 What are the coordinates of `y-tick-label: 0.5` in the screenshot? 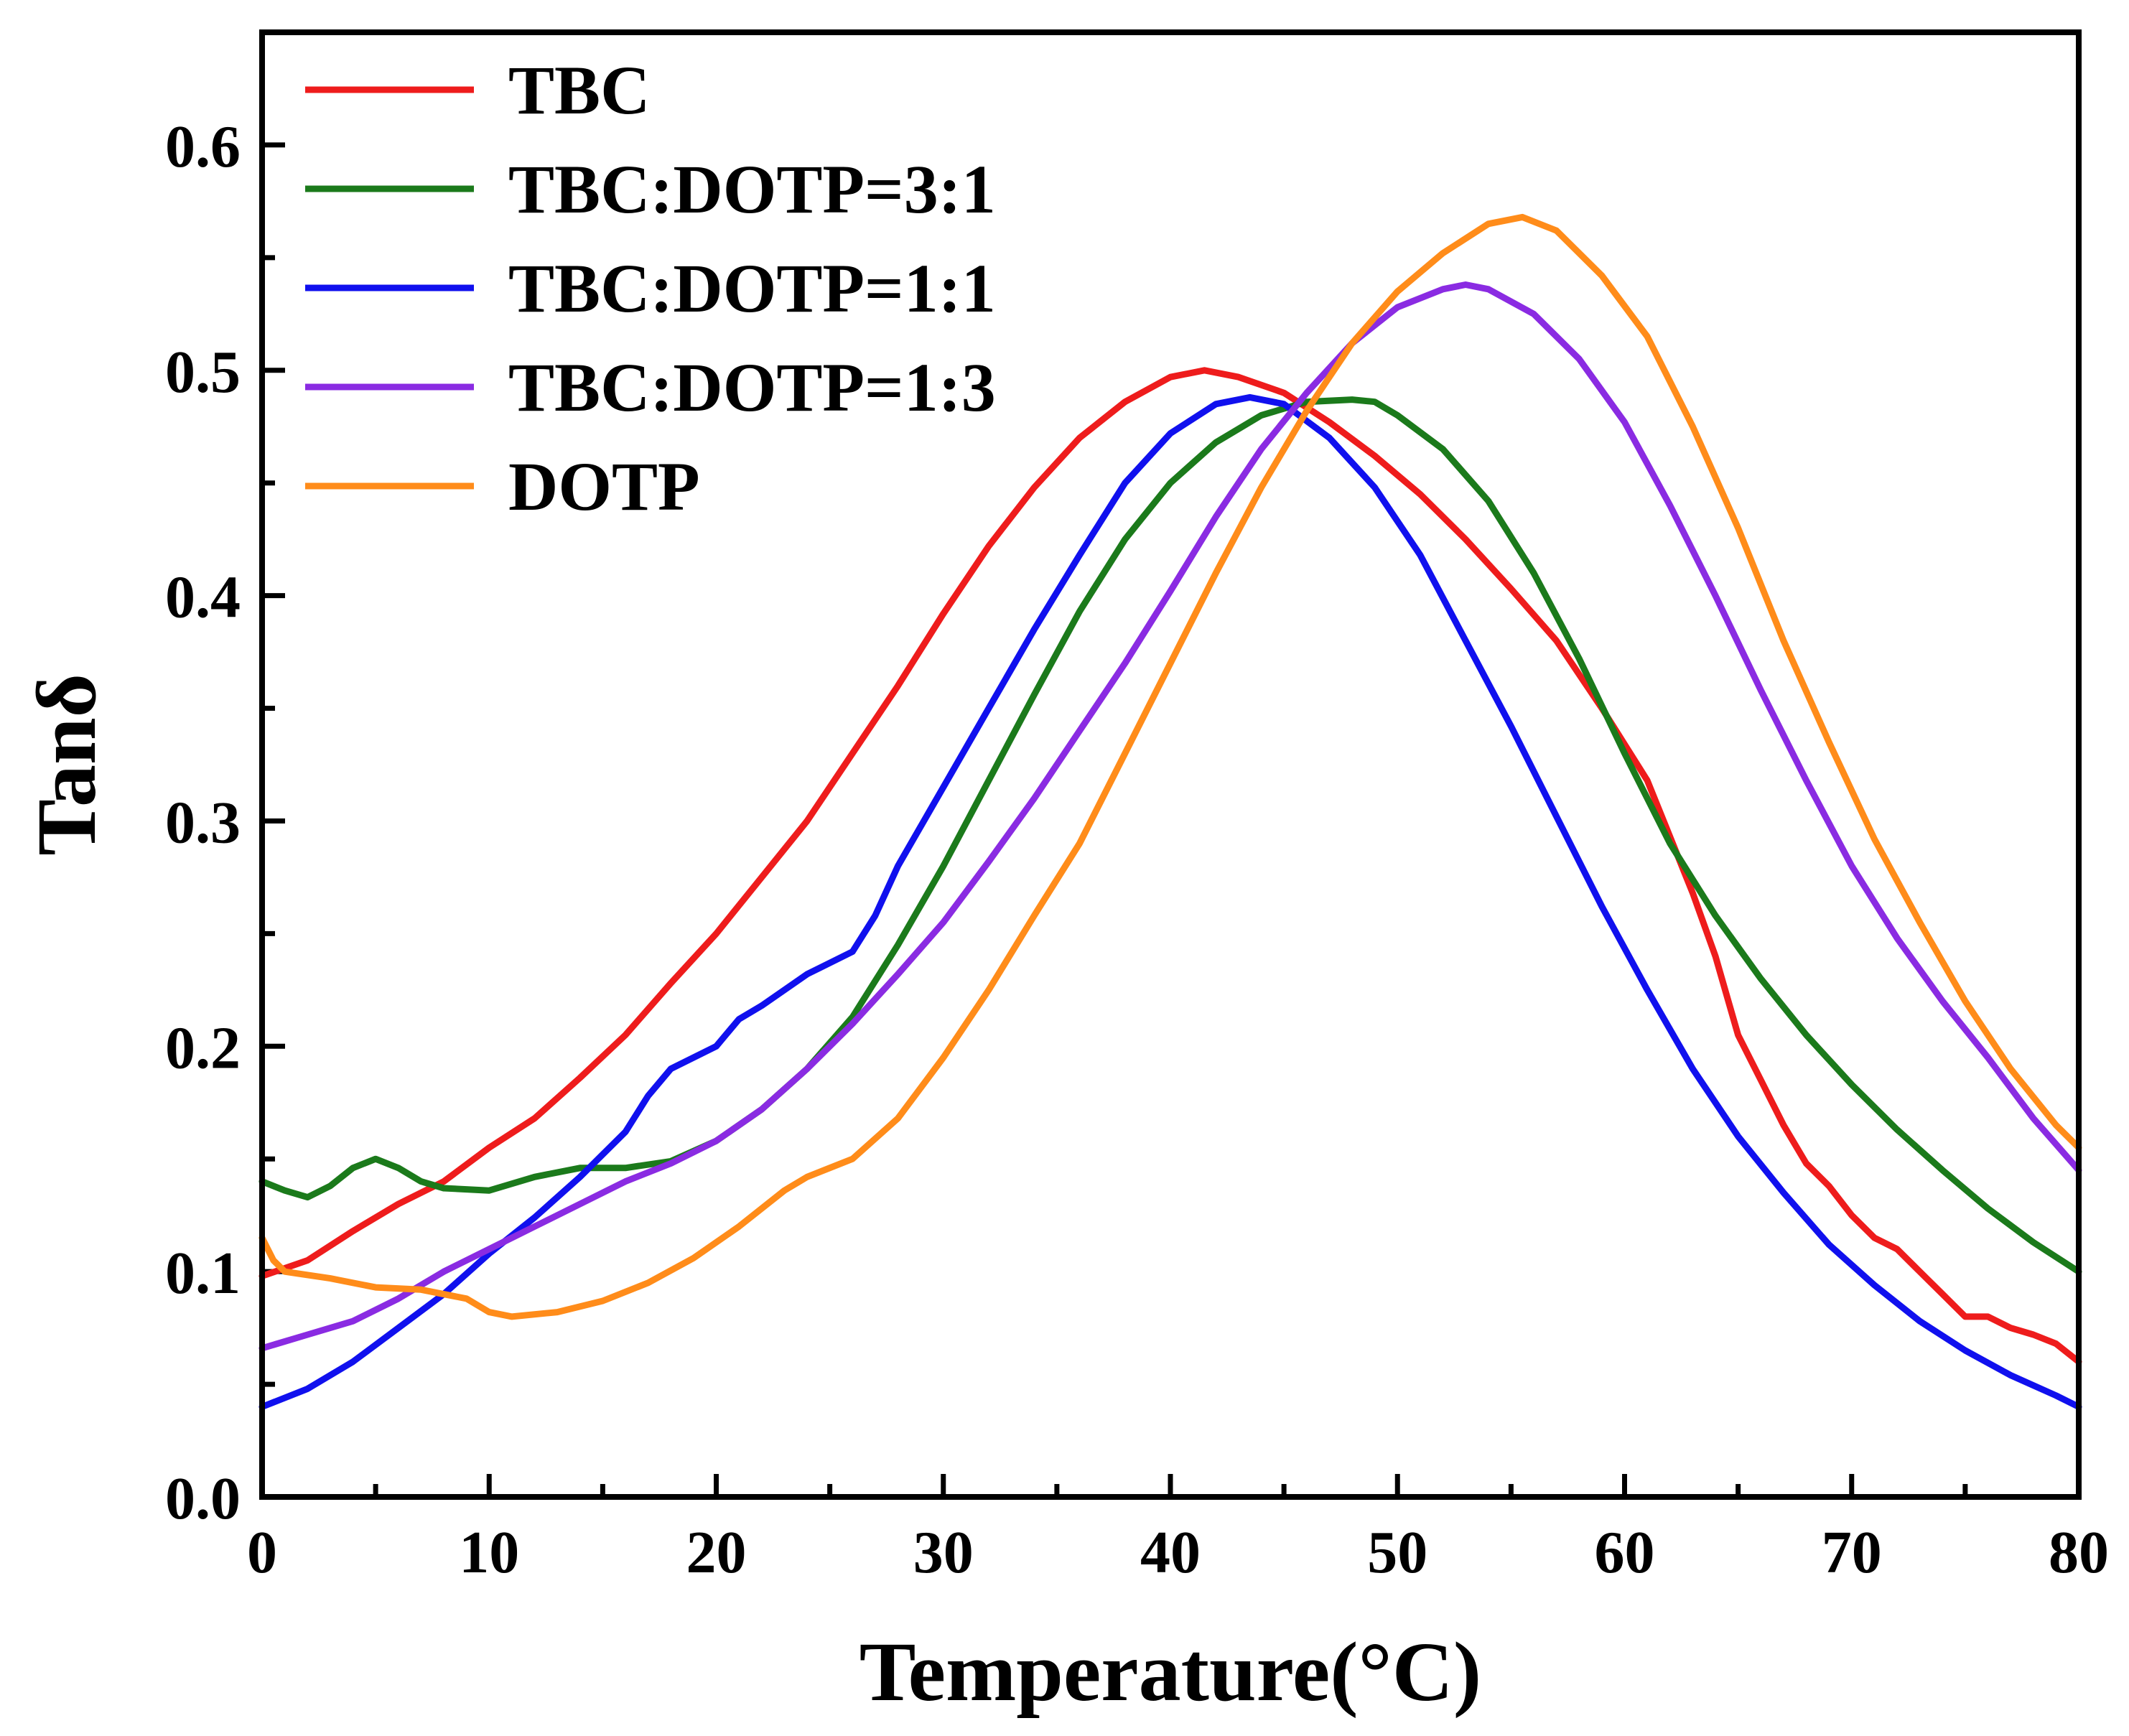 It's located at (203, 372).